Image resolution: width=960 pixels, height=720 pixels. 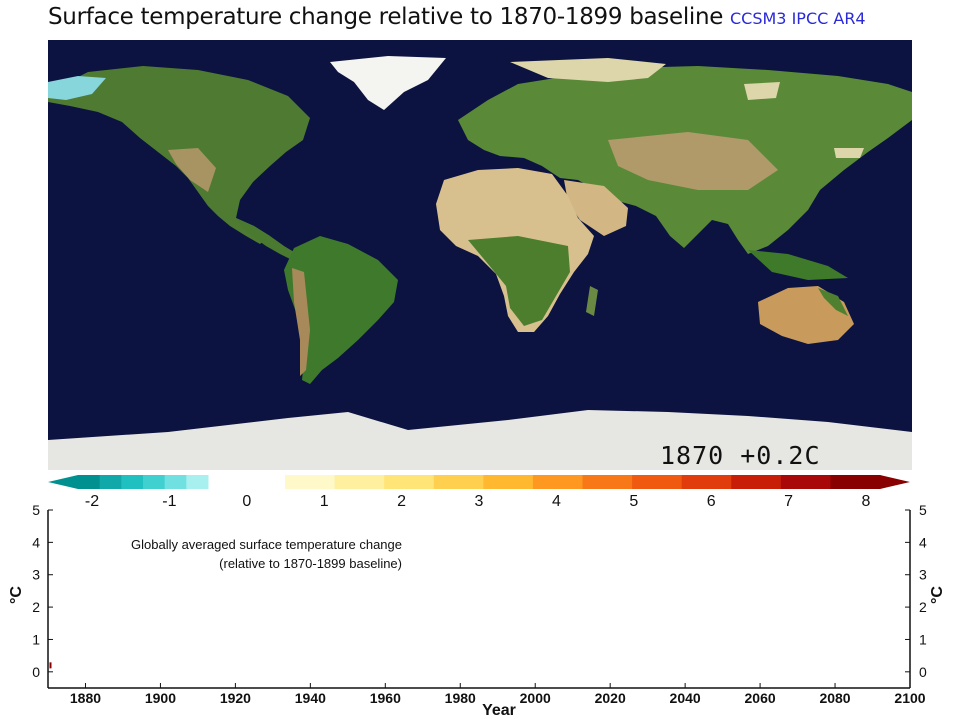 I want to click on colorbar-tick-label: 6, so click(x=711, y=501).